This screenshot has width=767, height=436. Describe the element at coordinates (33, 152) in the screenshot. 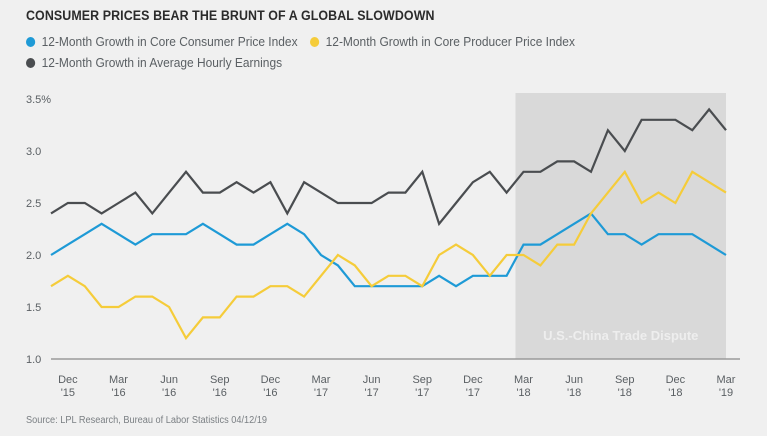

I see `y-tick-label: 3.0` at that location.